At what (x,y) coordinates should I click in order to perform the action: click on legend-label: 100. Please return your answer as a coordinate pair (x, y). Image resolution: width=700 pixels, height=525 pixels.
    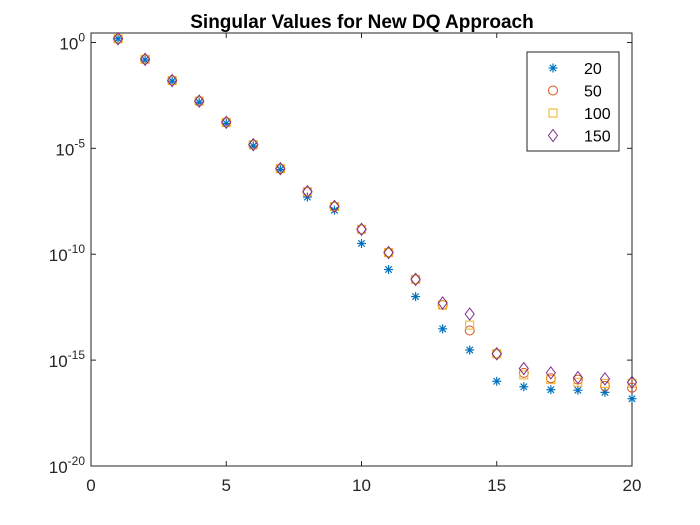
    Looking at the image, I should click on (597, 114).